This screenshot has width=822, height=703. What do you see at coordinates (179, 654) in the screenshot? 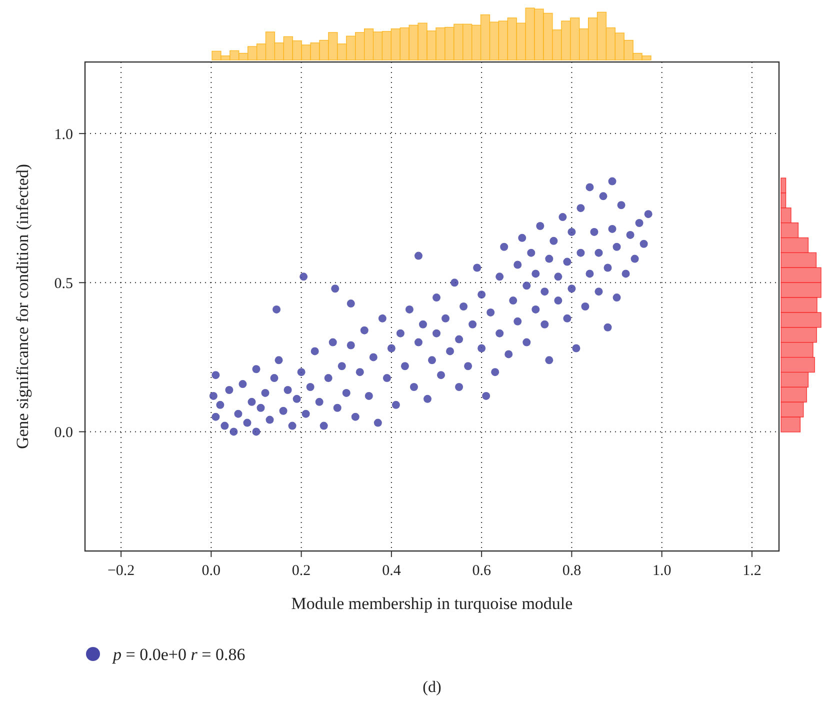
I see `legend-label: p = 0.0e+0 r = 0.86` at bounding box center [179, 654].